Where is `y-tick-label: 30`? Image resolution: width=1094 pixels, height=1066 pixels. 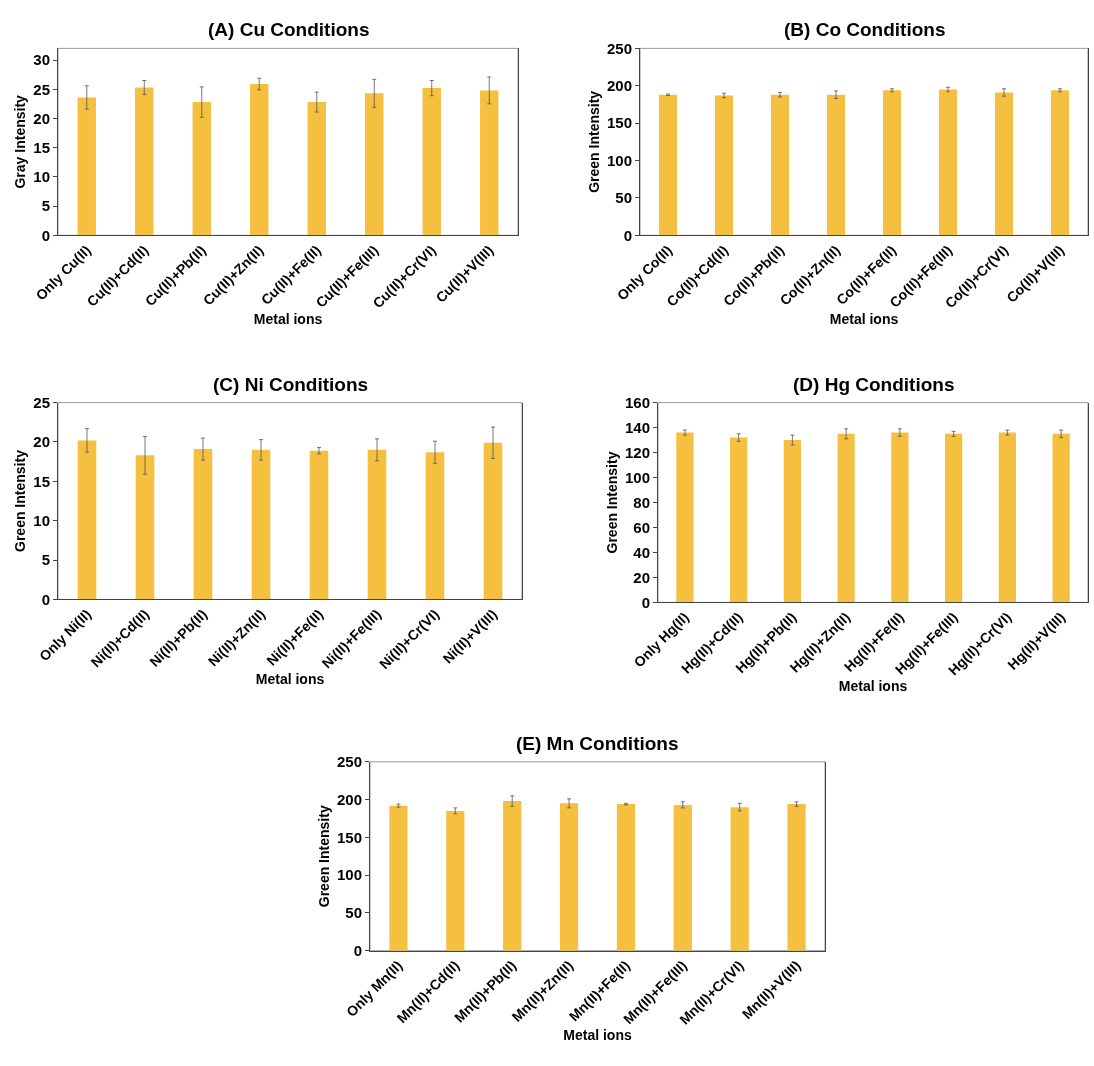
y-tick-label: 30 is located at coordinates (41, 60).